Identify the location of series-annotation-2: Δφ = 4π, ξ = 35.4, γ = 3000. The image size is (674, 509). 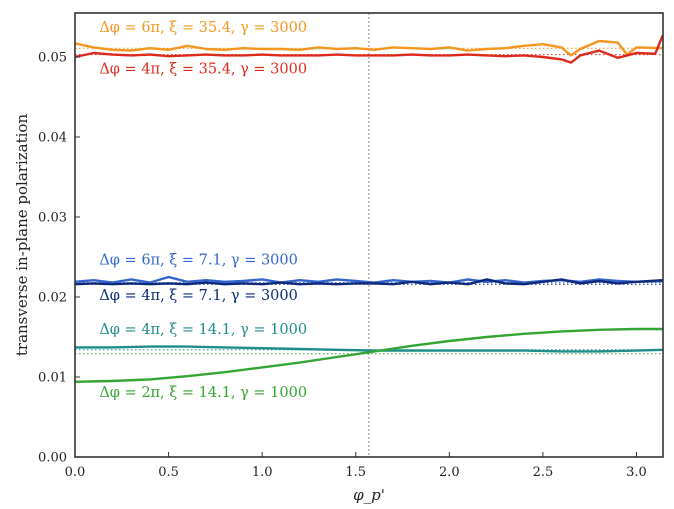
(203, 69).